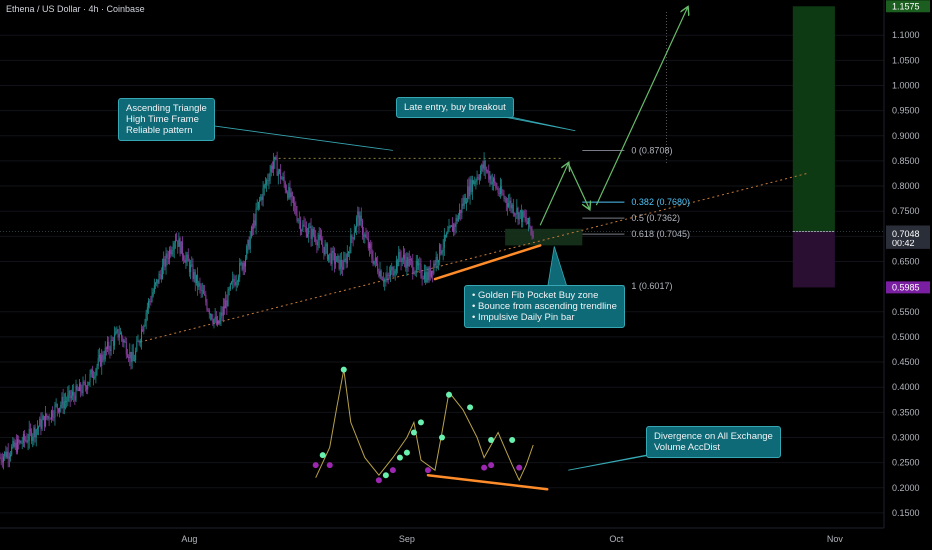 The height and width of the screenshot is (550, 932). I want to click on projection-arrow, so click(578, 185).